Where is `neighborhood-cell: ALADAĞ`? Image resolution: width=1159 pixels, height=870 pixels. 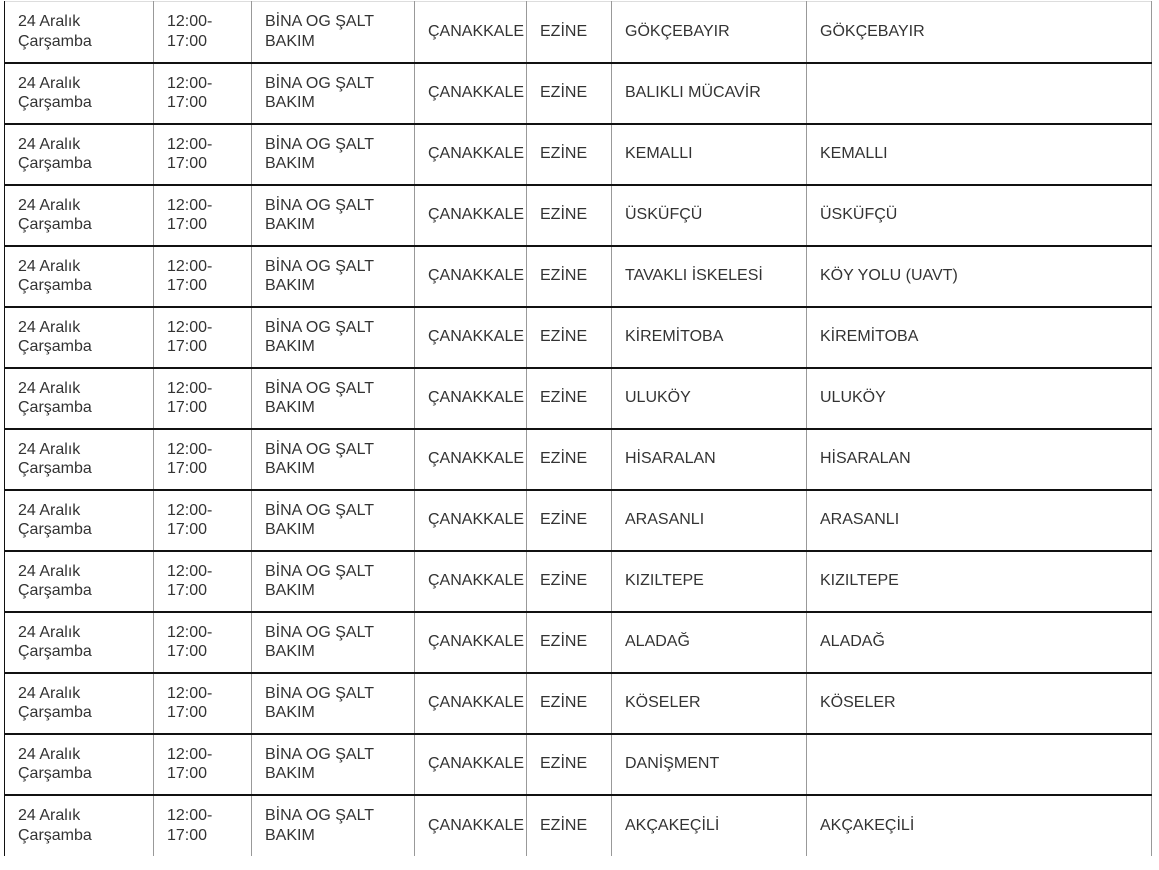
neighborhood-cell: ALADAĞ is located at coordinates (709, 642).